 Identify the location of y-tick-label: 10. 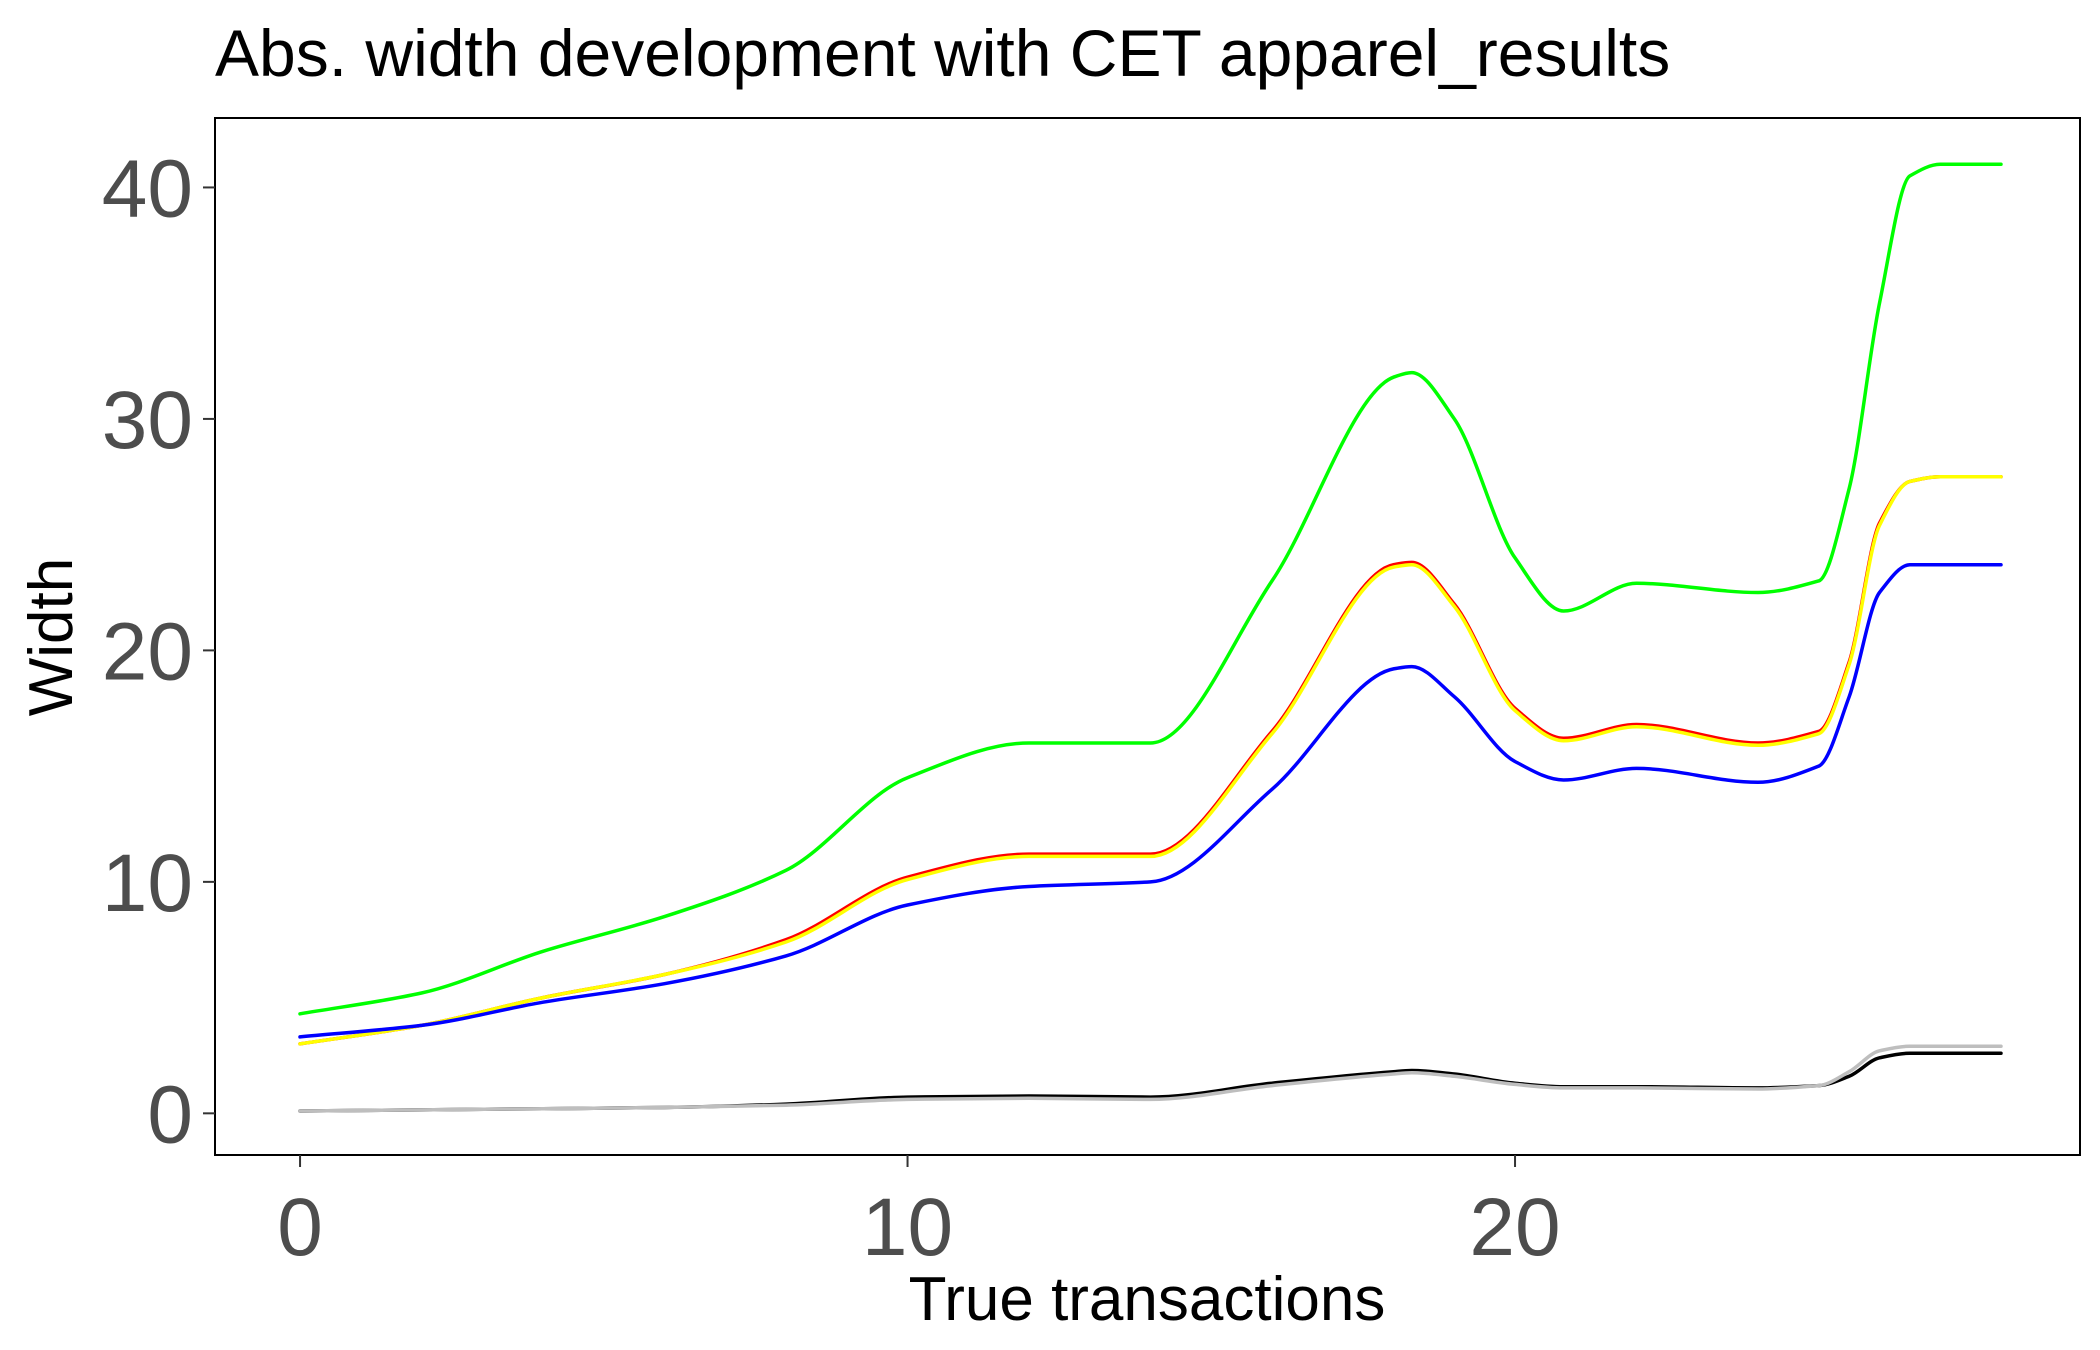
(147, 883).